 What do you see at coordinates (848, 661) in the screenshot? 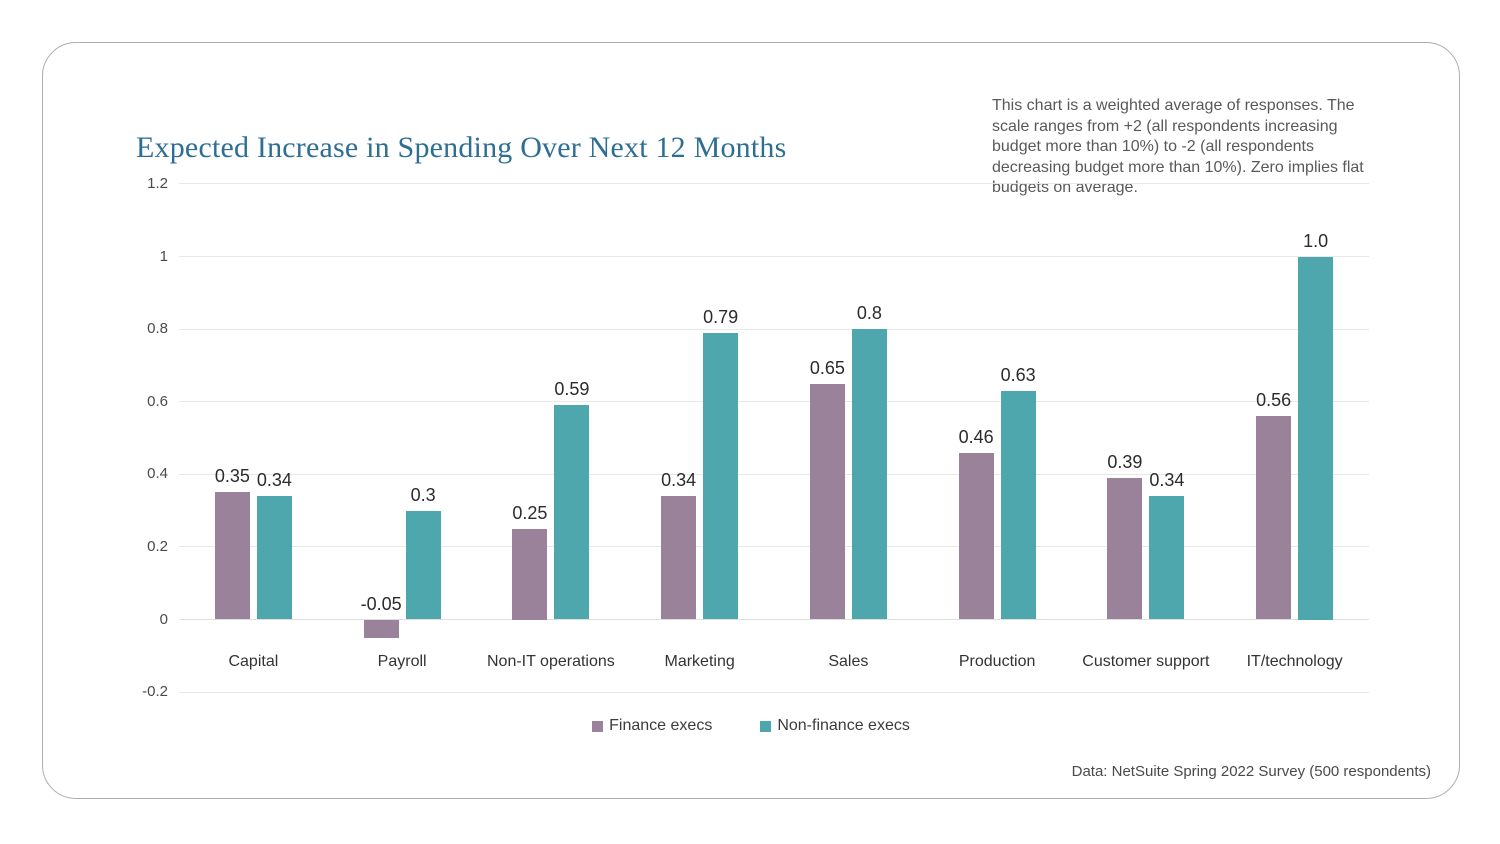
I see `category-label-sales: Sales` at bounding box center [848, 661].